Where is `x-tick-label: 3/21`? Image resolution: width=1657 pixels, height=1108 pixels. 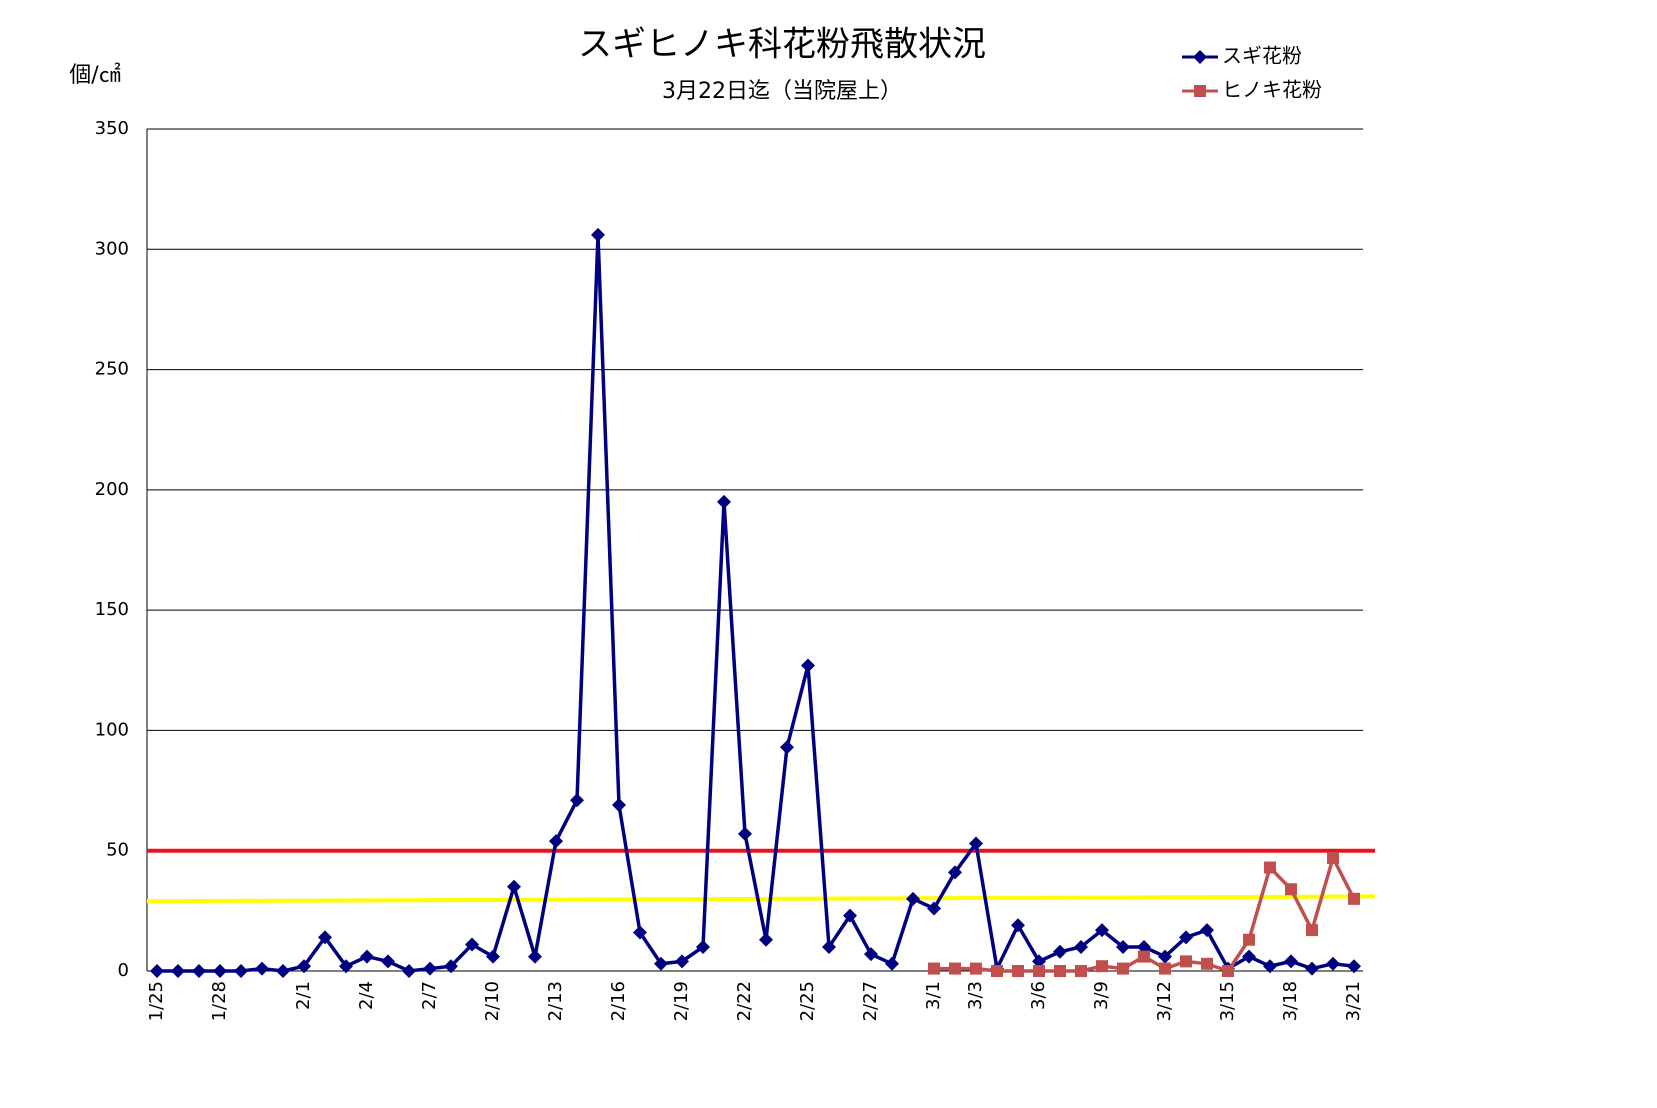 x-tick-label: 3/21 is located at coordinates (1353, 1001).